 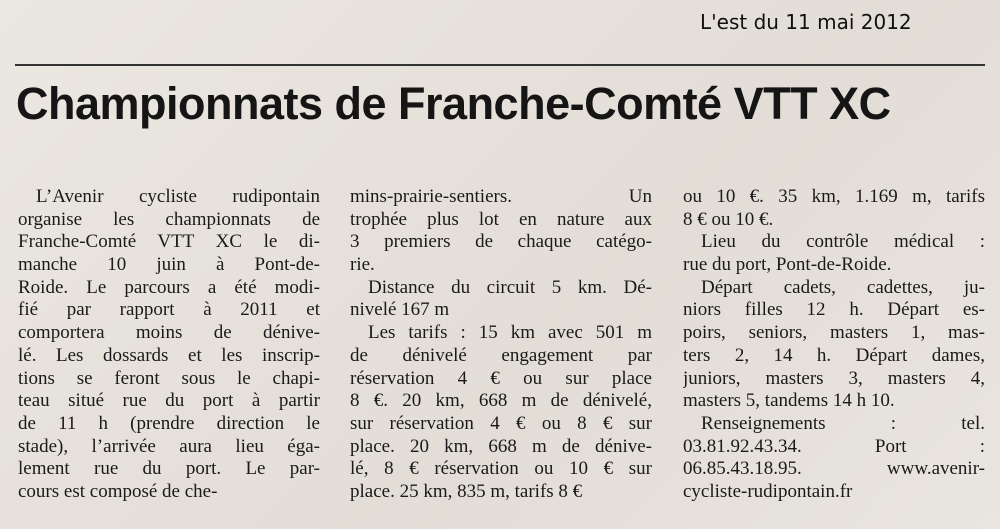 What do you see at coordinates (453, 103) in the screenshot?
I see `headline: Championnats de Franche-Comté VTT XC` at bounding box center [453, 103].